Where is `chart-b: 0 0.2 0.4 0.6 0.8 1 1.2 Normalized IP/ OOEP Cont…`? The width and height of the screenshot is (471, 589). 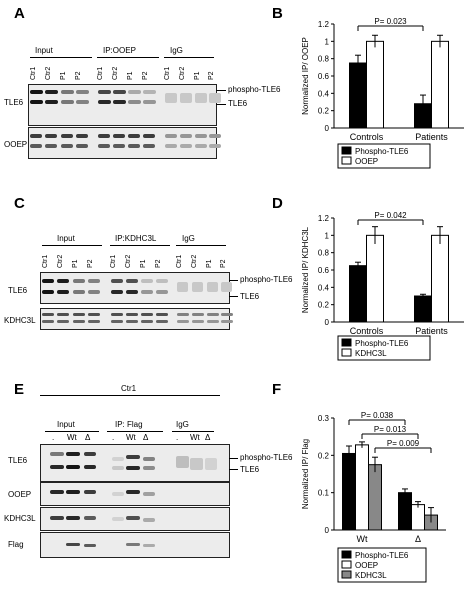
chart-b: 0 0.2 0.4 0.6 0.8 1 1.2 Normalized IP/ OOEP Cont… is located at coordinates (382, 93).